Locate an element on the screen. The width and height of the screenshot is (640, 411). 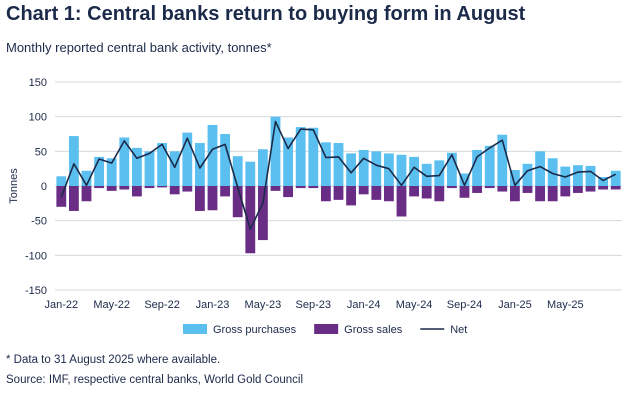
y-tick-label: -150 is located at coordinates (36, 291).